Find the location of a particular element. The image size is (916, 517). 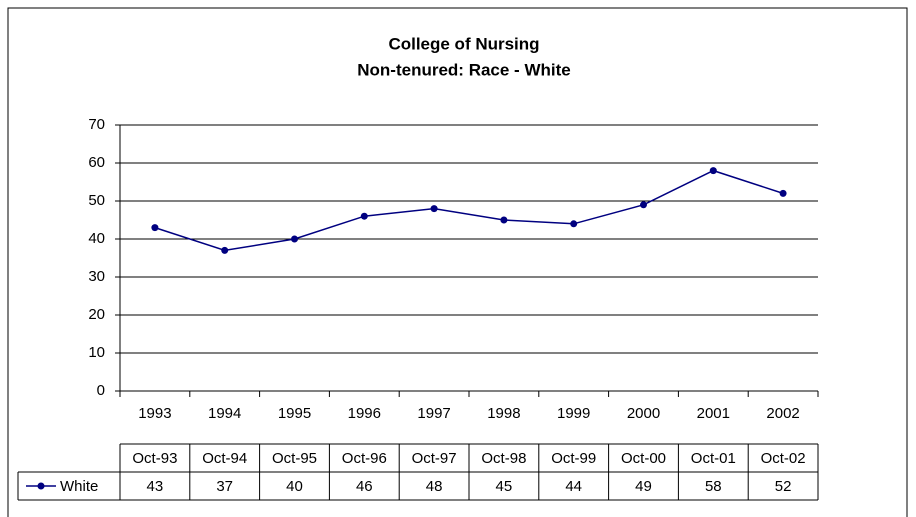

table-value: 37 is located at coordinates (224, 486).